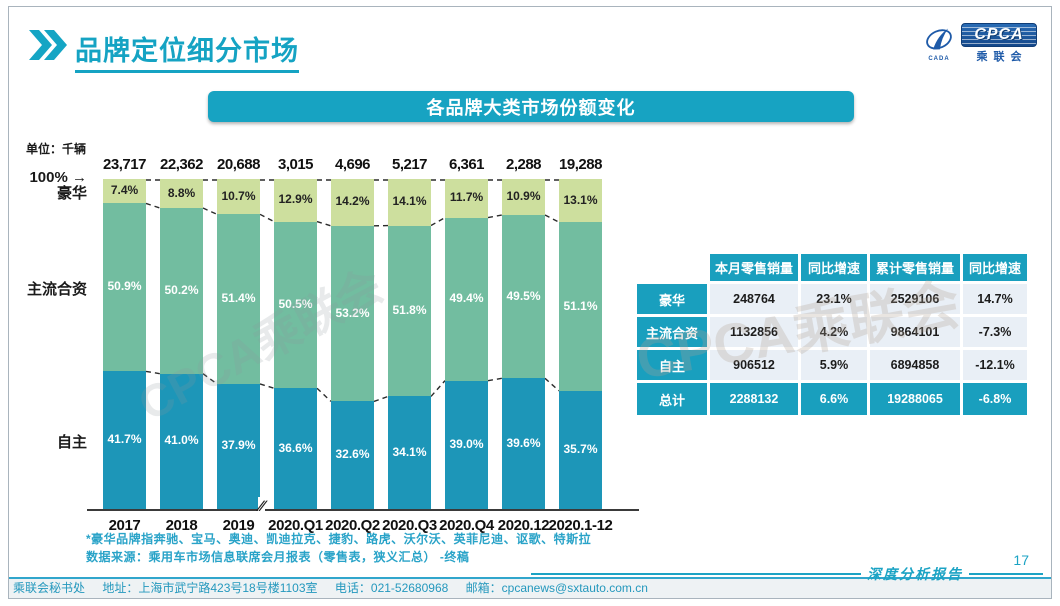  I want to click on table-row: 自主 906512 5.9% 6894858 -12.1%, so click(832, 365).